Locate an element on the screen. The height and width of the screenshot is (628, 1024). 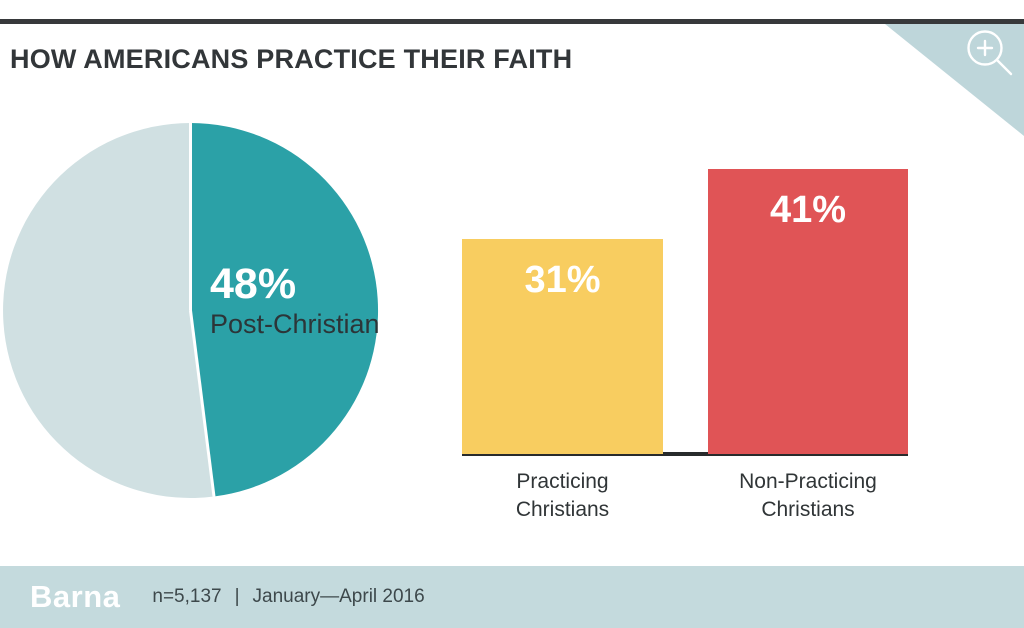
sample-size-text: n=5,137 is located at coordinates (187, 596).